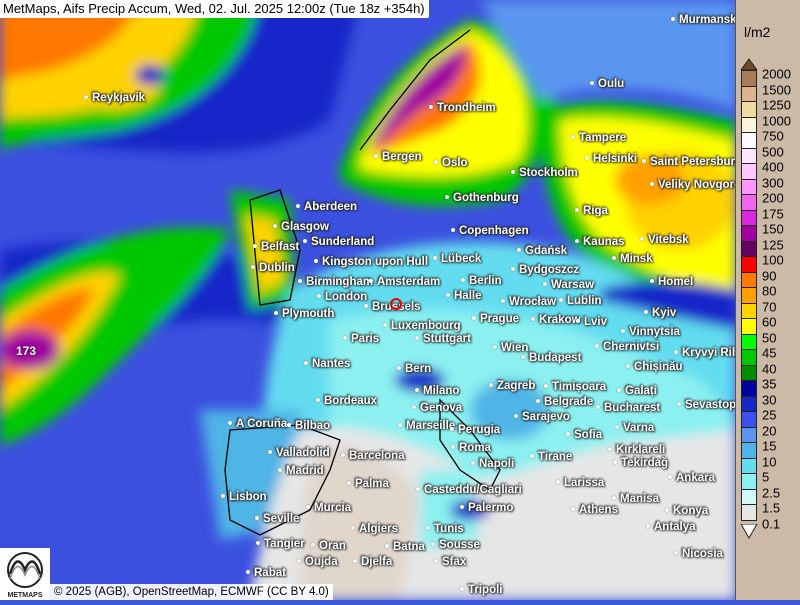 Image resolution: width=800 pixels, height=605 pixels. I want to click on legend-label: 0.1, so click(771, 523).